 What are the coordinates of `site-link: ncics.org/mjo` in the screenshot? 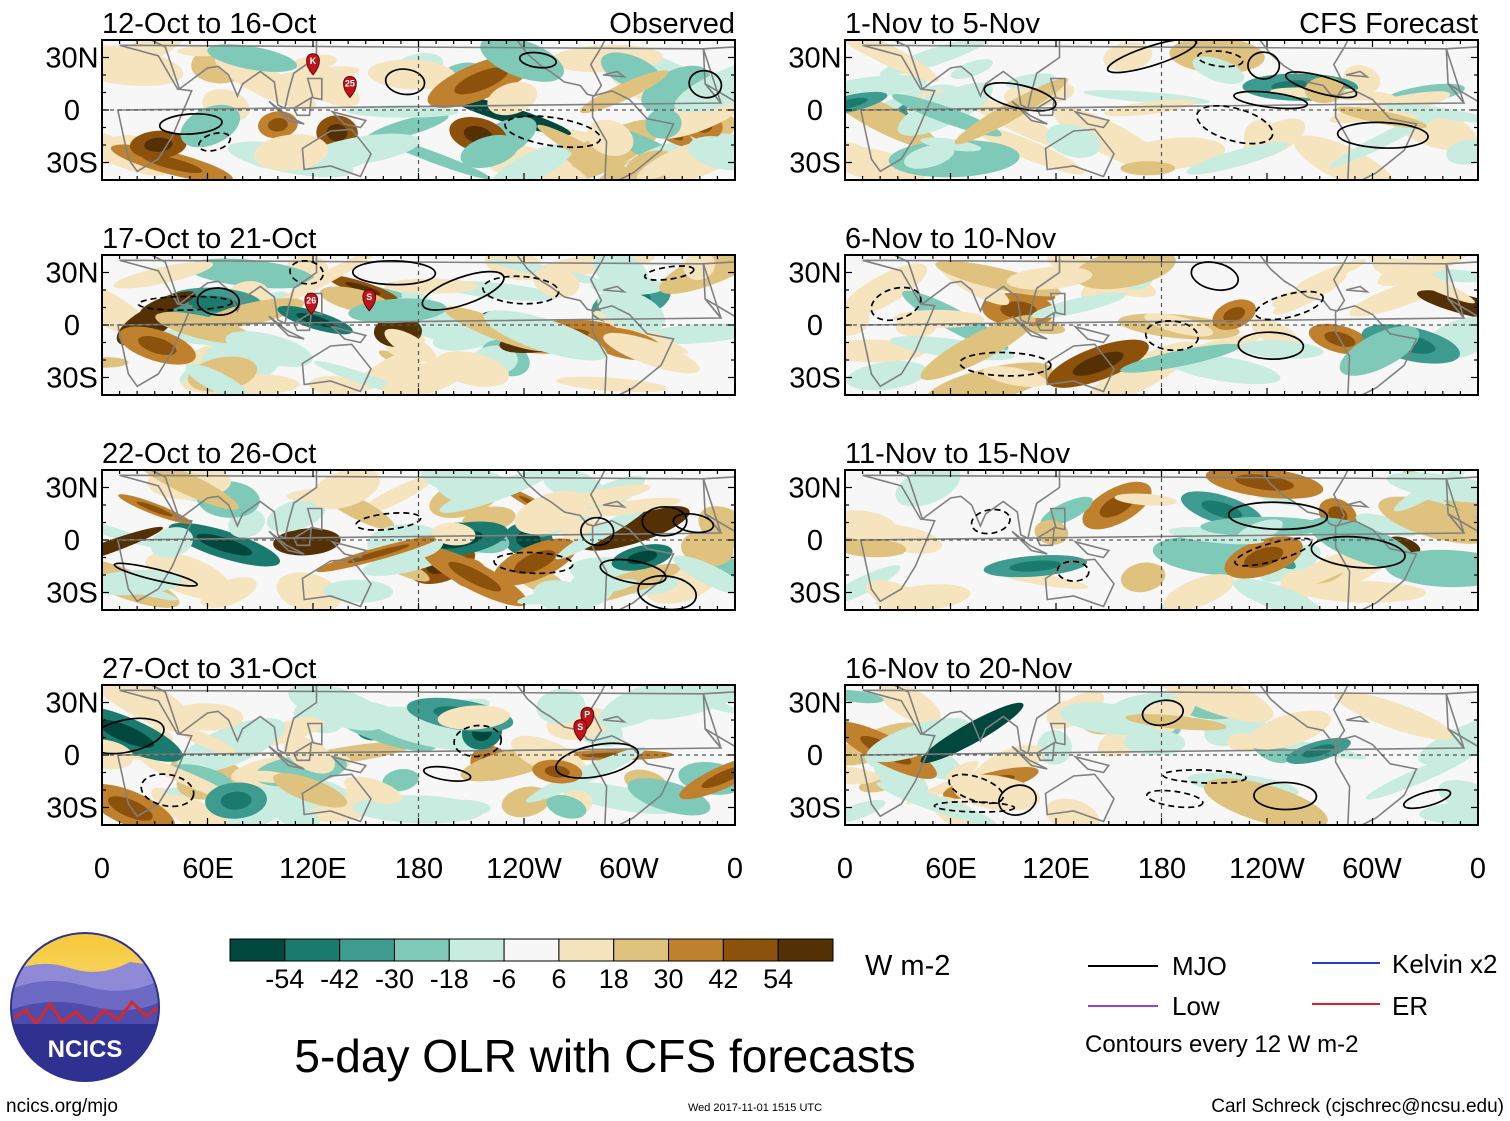 It's located at (62, 1106).